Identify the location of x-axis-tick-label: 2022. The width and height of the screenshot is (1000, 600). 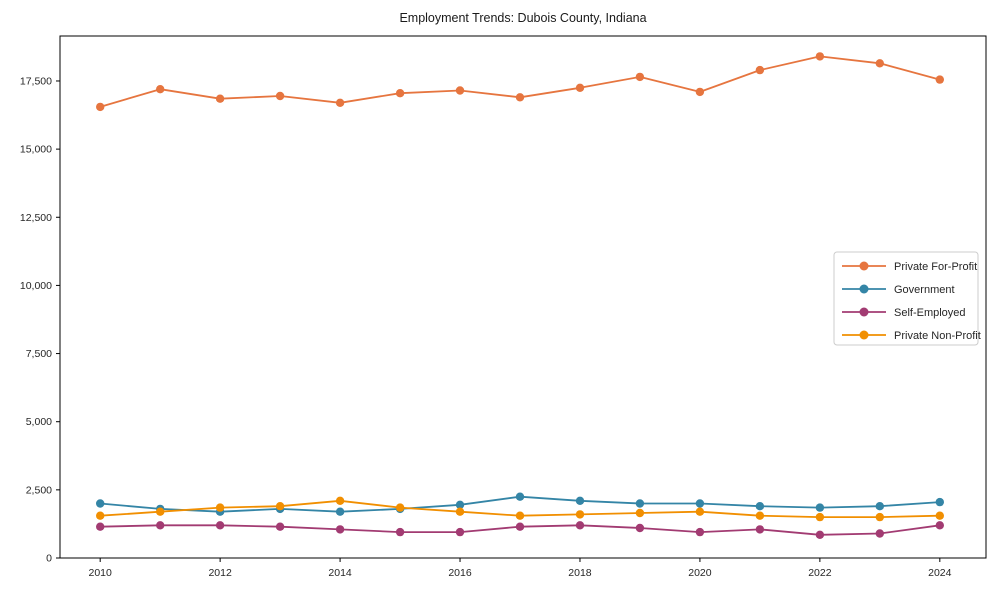
(820, 573).